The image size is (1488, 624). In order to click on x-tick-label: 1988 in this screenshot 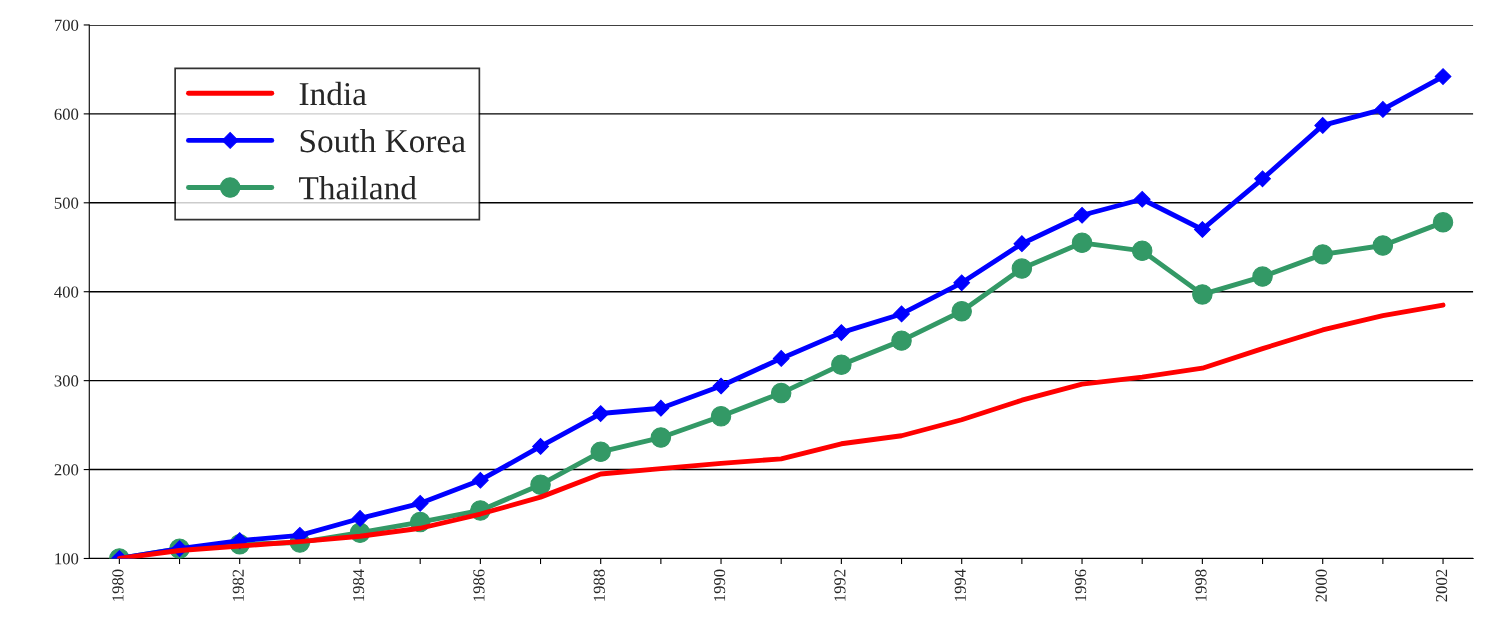, I will do `click(599, 585)`.